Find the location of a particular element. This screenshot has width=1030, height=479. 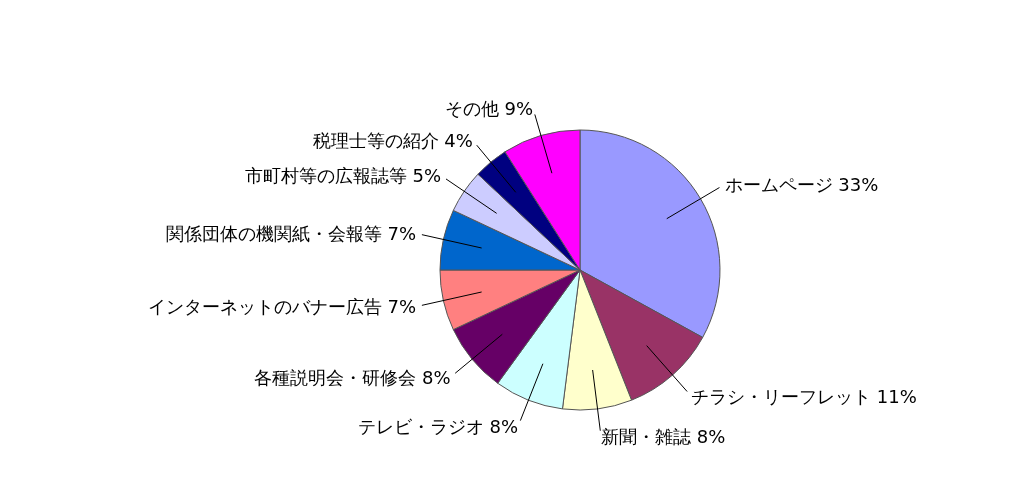

slice-label: テレビ・ラジオ 8% is located at coordinates (438, 426).